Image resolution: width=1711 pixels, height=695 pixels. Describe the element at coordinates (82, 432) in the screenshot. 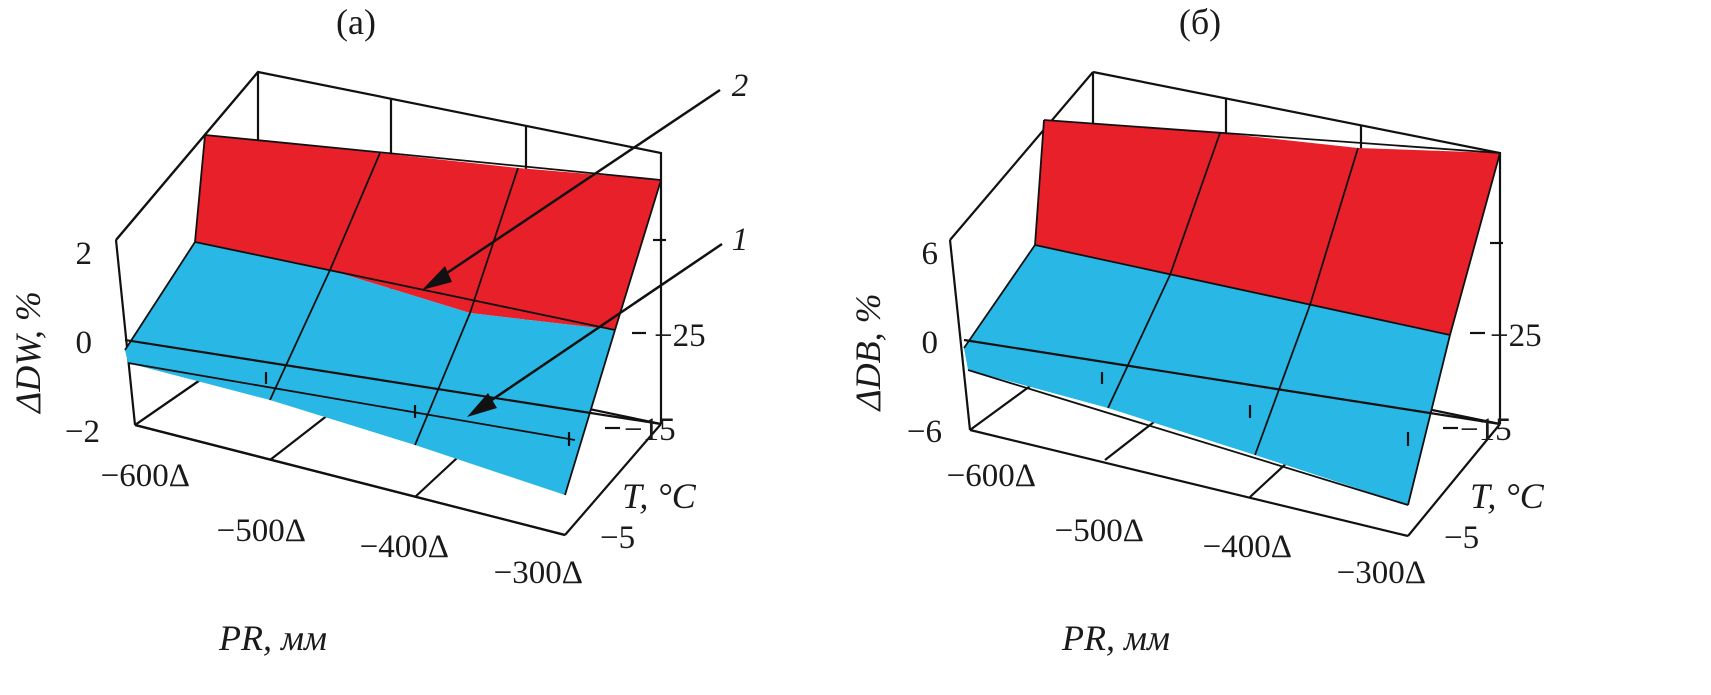

I see `z-tick-label-0: −2` at that location.